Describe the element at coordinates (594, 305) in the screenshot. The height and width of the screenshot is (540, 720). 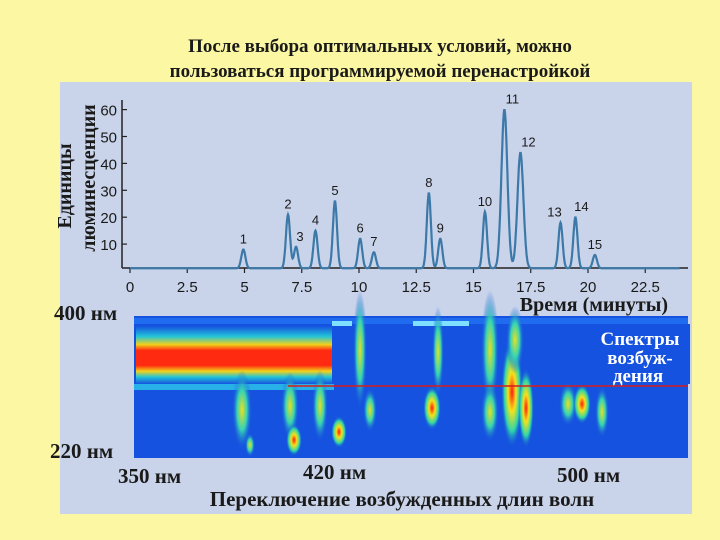
I see `x-axis-label: Время (минуты)` at that location.